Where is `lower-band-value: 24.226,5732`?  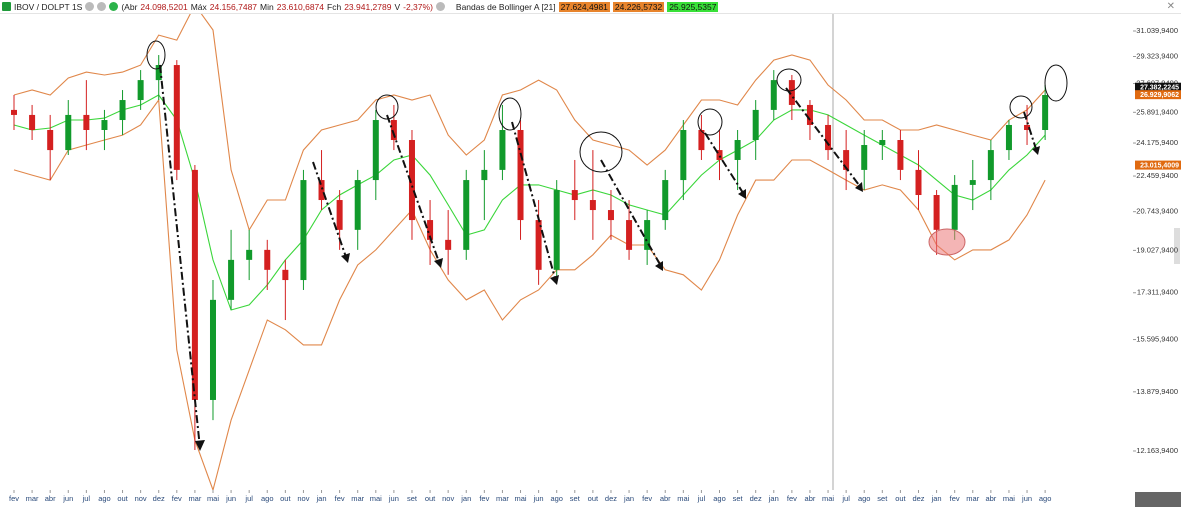
lower-band-value: 24.226,5732 is located at coordinates (638, 6).